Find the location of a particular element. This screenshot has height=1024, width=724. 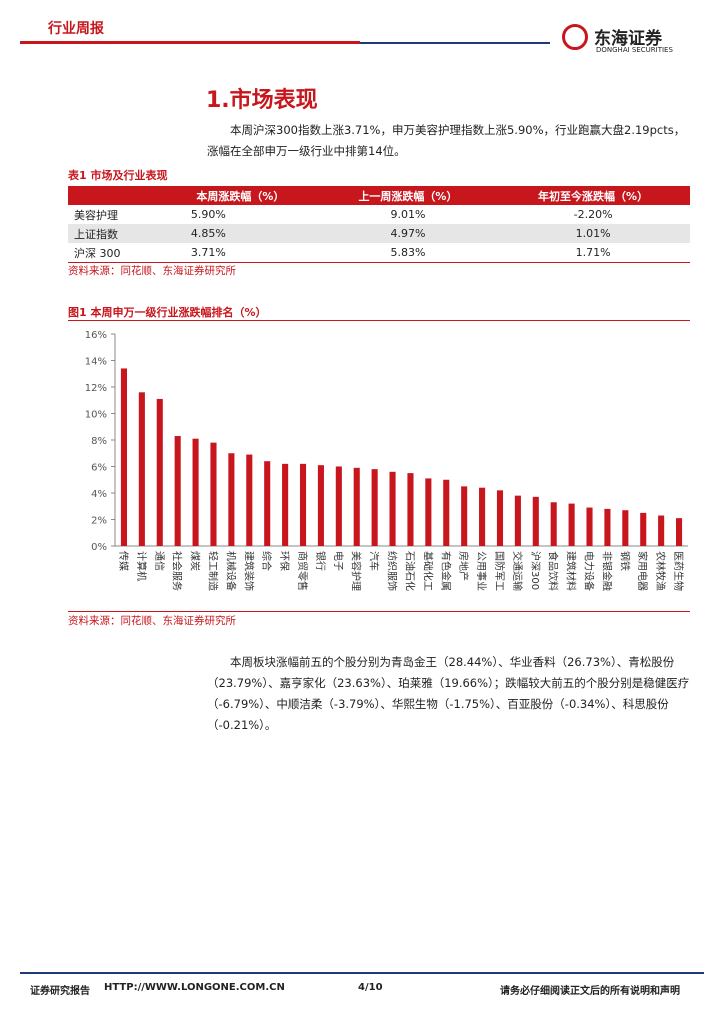

x-tick-label: 电力设备 is located at coordinates (589, 571).